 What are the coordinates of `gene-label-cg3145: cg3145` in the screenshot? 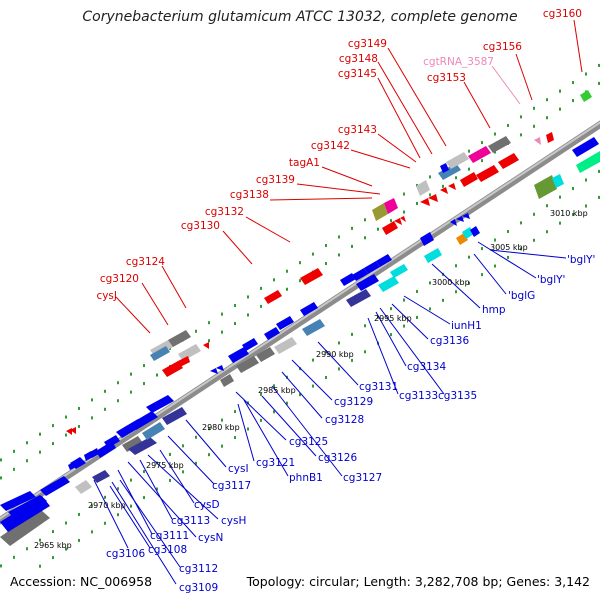 It's located at (357, 74).